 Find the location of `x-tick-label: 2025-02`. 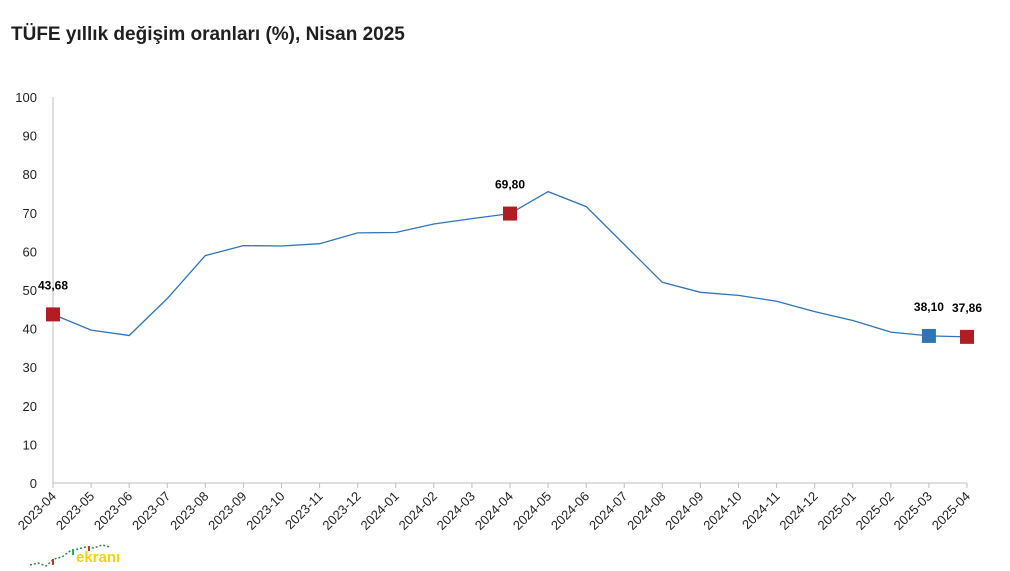

x-tick-label: 2025-02 is located at coordinates (875, 511).